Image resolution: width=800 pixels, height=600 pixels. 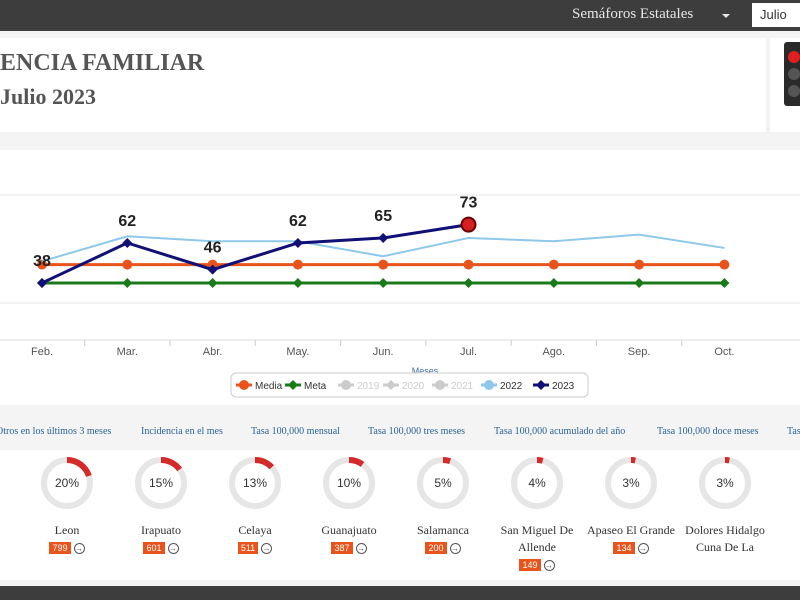 What do you see at coordinates (297, 352) in the screenshot?
I see `x-tick-label: May.` at bounding box center [297, 352].